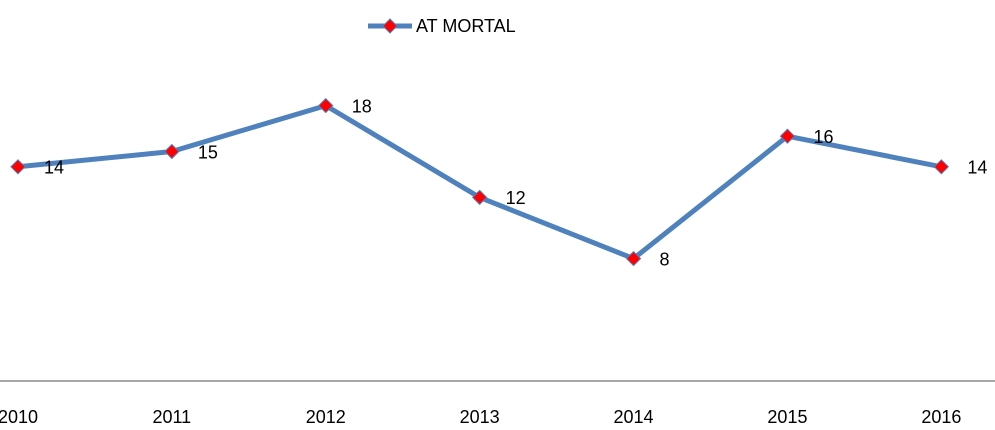 The height and width of the screenshot is (430, 995). Describe the element at coordinates (19, 417) in the screenshot. I see `x-tick-label: 2010` at that location.